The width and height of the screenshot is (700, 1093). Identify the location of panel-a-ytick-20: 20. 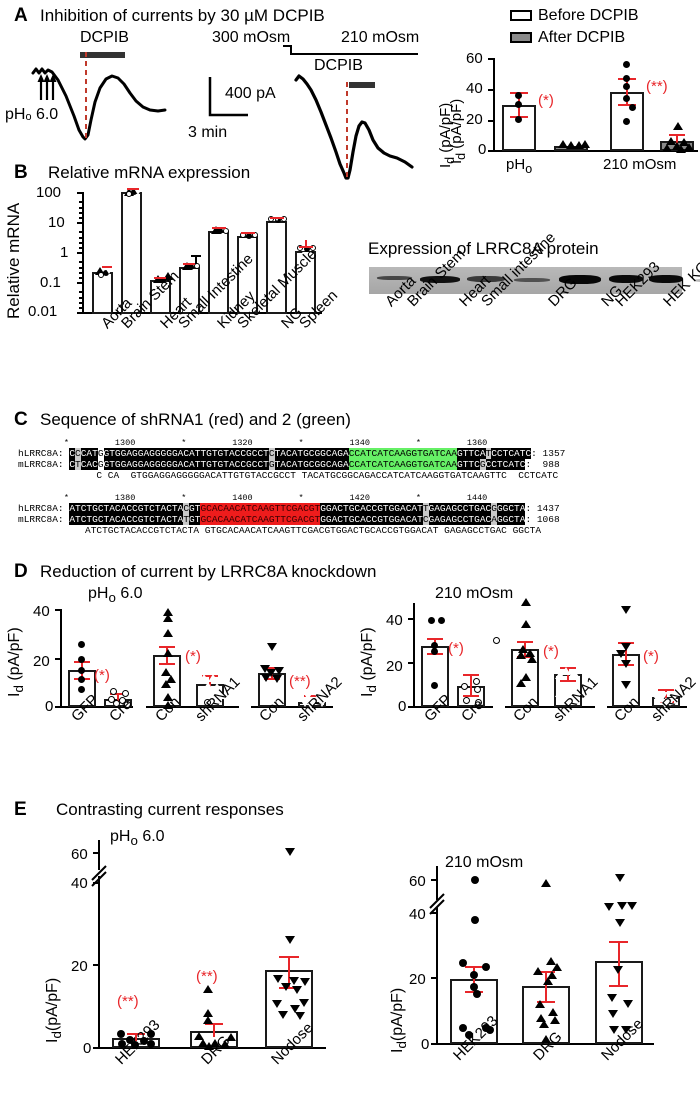
(474, 119).